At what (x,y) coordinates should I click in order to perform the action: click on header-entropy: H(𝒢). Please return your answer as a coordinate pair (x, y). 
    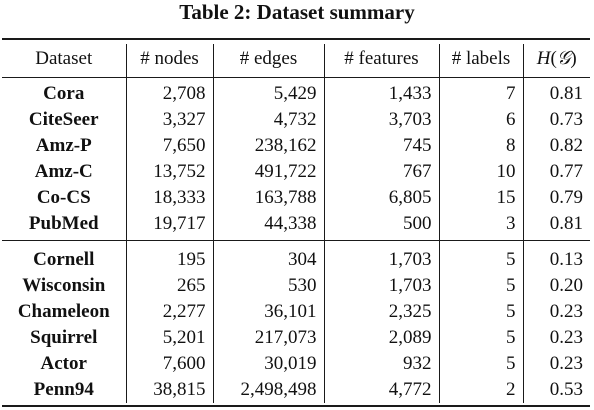
    Looking at the image, I should click on (556, 58).